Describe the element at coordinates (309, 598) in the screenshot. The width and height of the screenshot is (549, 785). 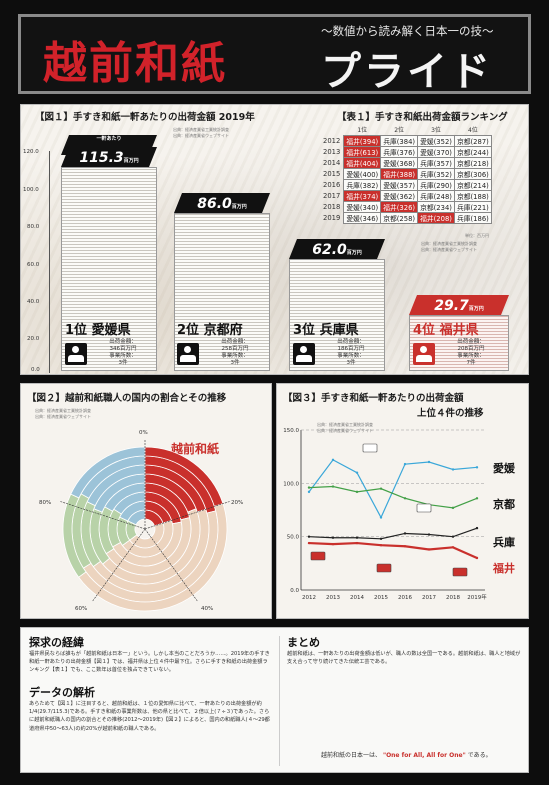
I see `x-tick-label: 2012` at that location.